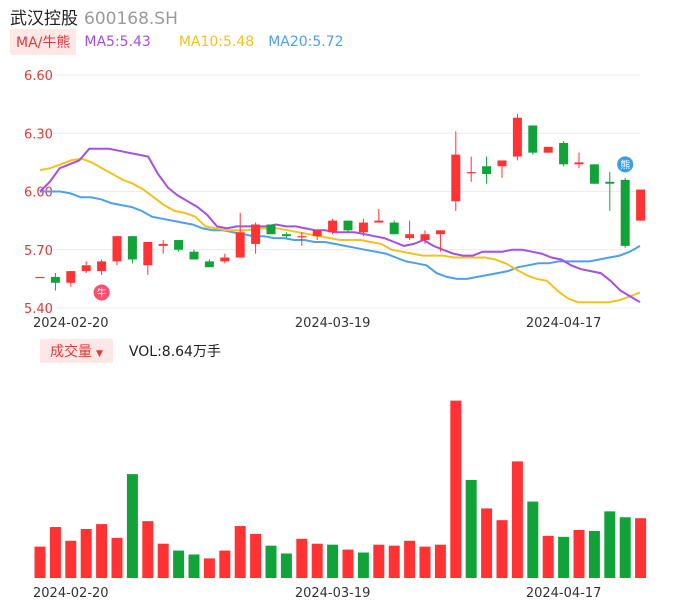  I want to click on stock-header: 武汉控股 600168.SH, so click(94, 16).